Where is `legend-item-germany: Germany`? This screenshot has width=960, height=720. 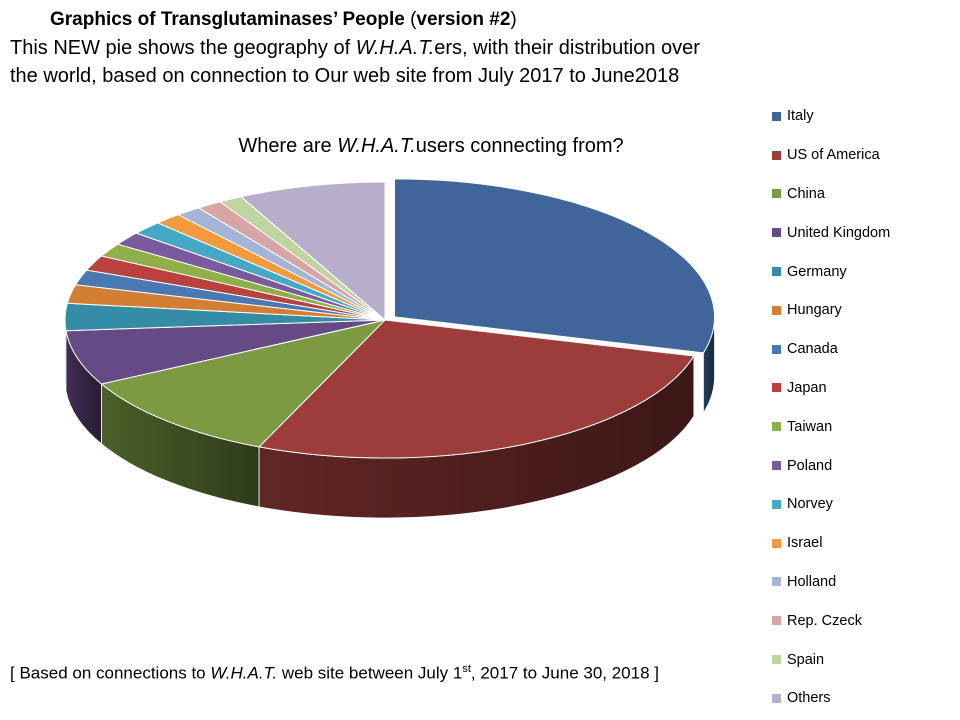
legend-item-germany: Germany is located at coordinates (864, 271).